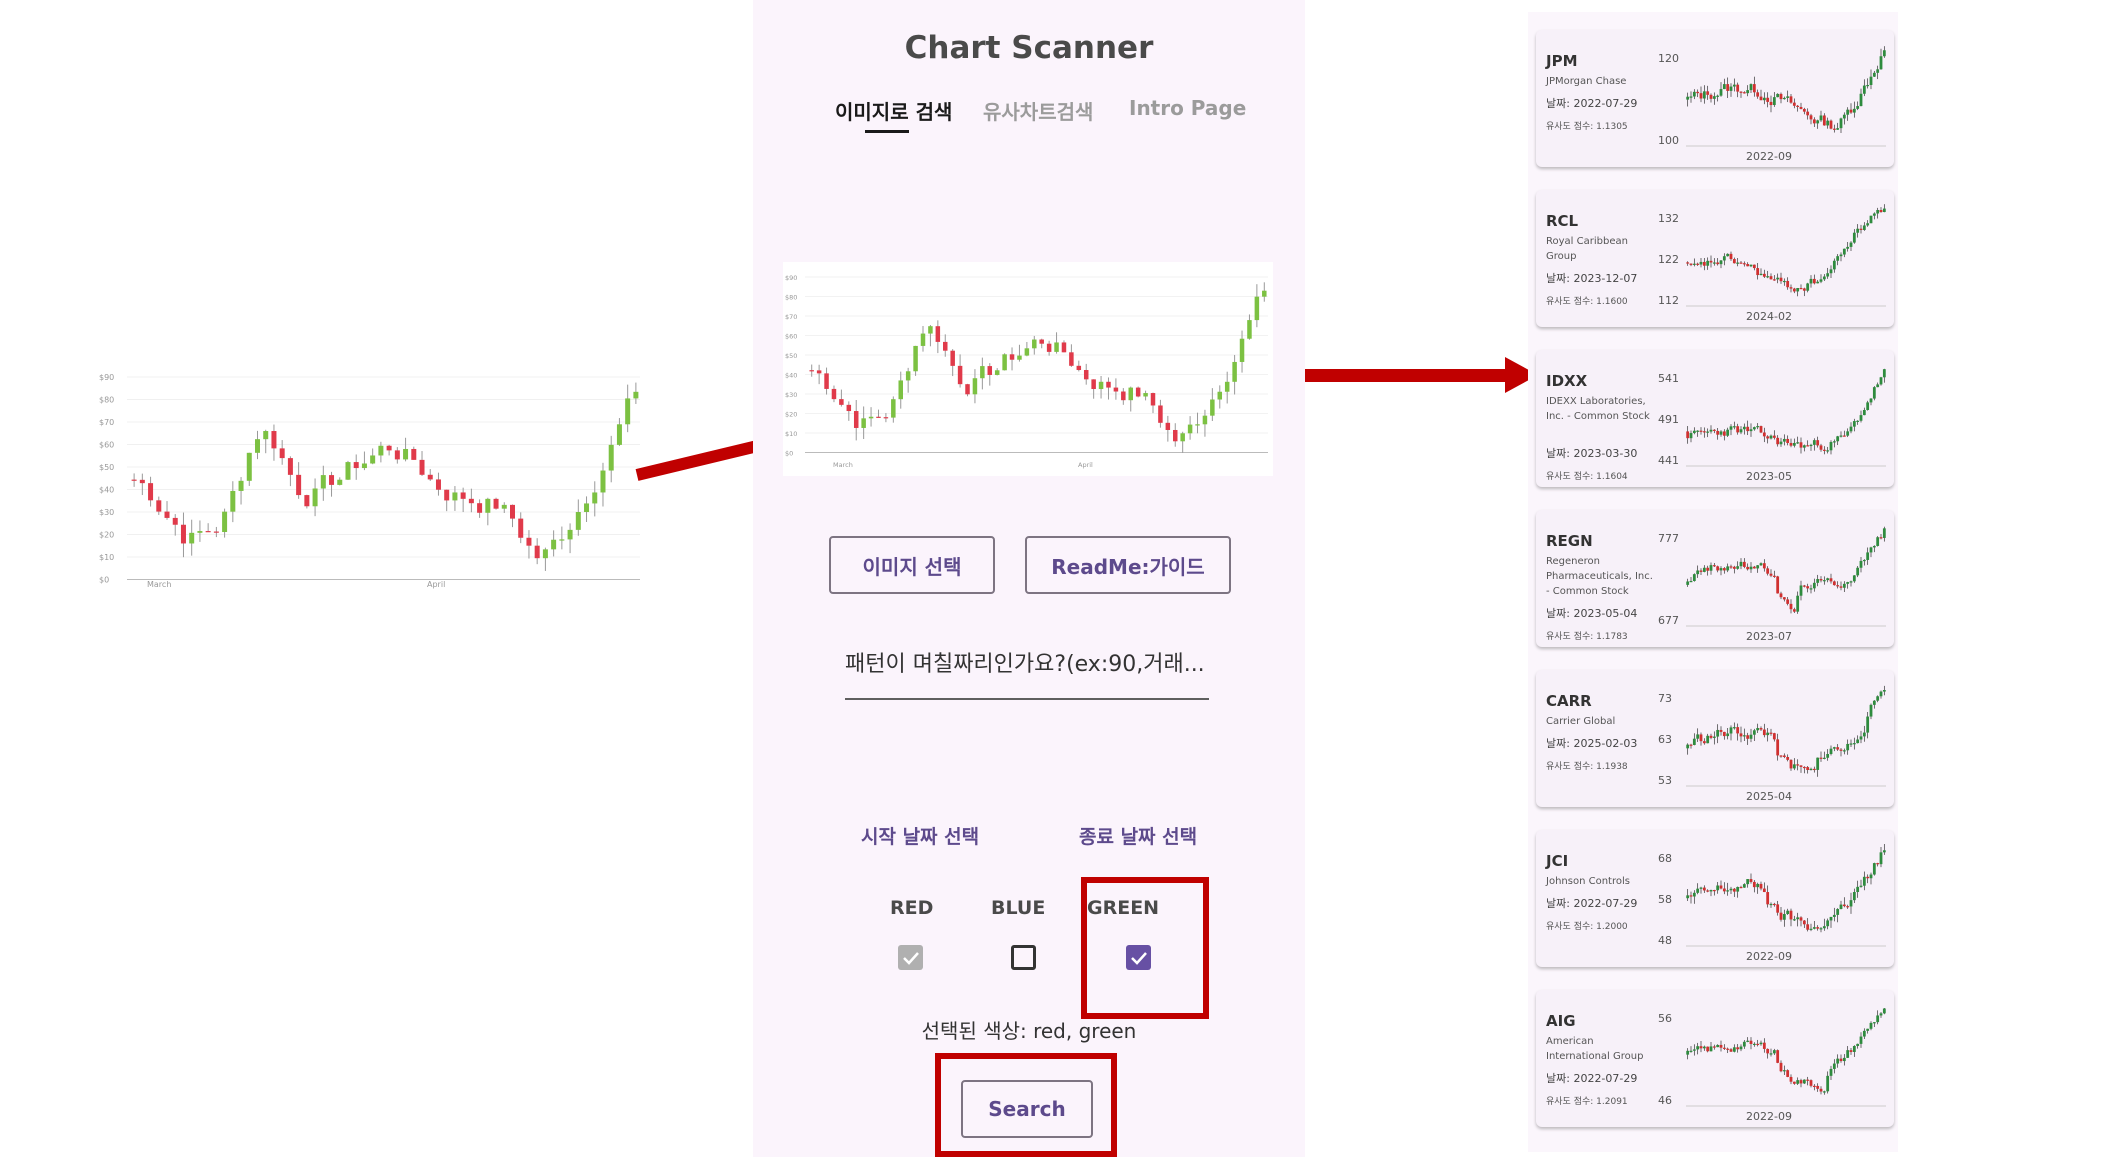 The width and height of the screenshot is (2108, 1157). I want to click on y-tick-label: 122, so click(1668, 259).